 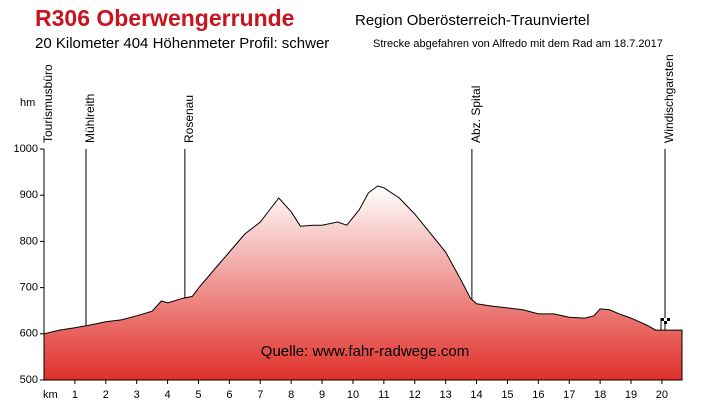 What do you see at coordinates (164, 18) in the screenshot?
I see `chart-title: R306 Oberwengerrunde` at bounding box center [164, 18].